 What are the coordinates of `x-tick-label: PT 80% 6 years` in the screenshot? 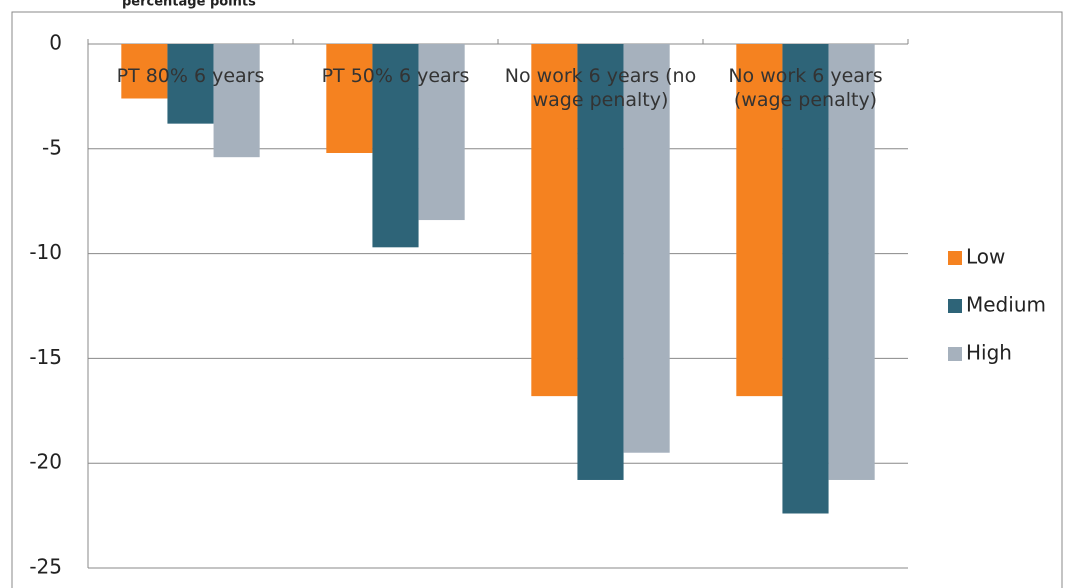 It's located at (190, 76).